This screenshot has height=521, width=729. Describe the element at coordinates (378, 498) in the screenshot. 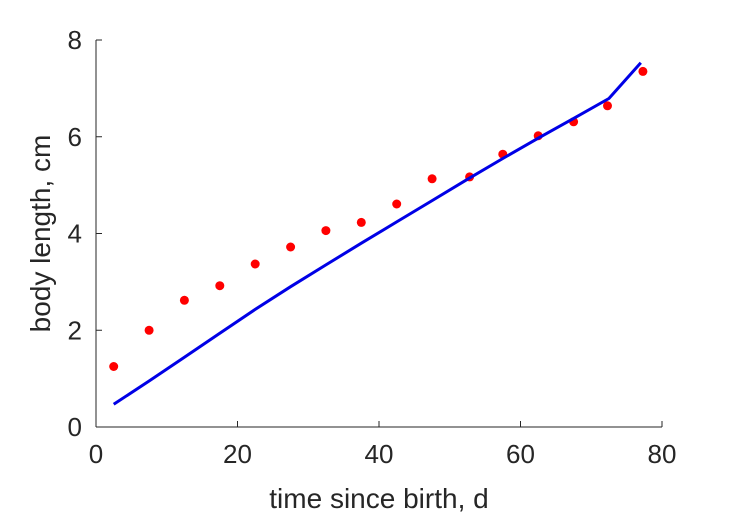

I see `x-axis-label: time since birth, d` at that location.